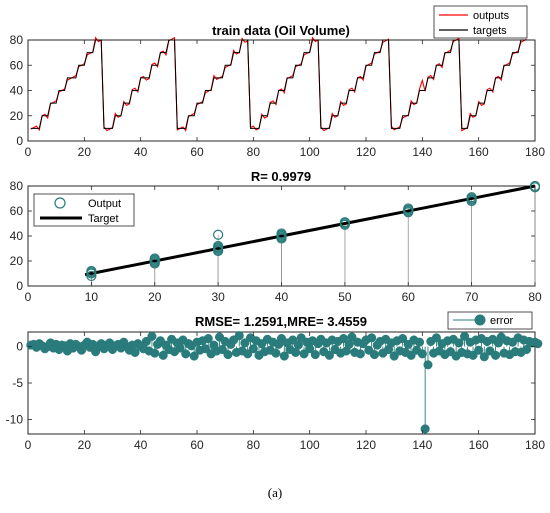 This screenshot has width=550, height=513. I want to click on legend-label-output: Output, so click(104, 204).